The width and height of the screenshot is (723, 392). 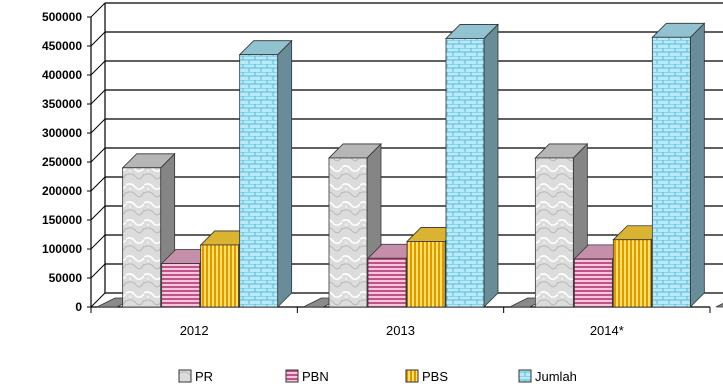 What do you see at coordinates (62, 75) in the screenshot?
I see `y-tick-label: 400000` at bounding box center [62, 75].